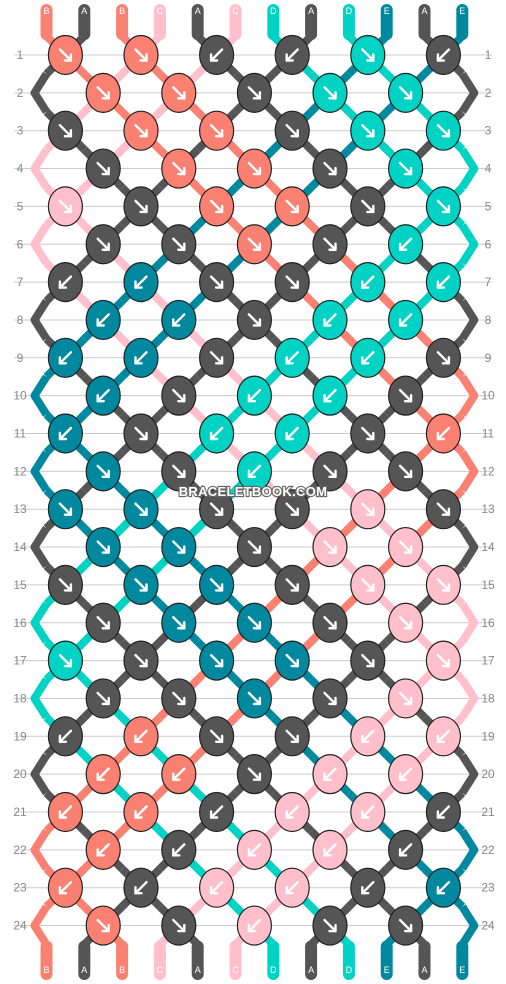 Image resolution: width=506 pixels, height=984 pixels. I want to click on row-number-left: 19, so click(20, 736).